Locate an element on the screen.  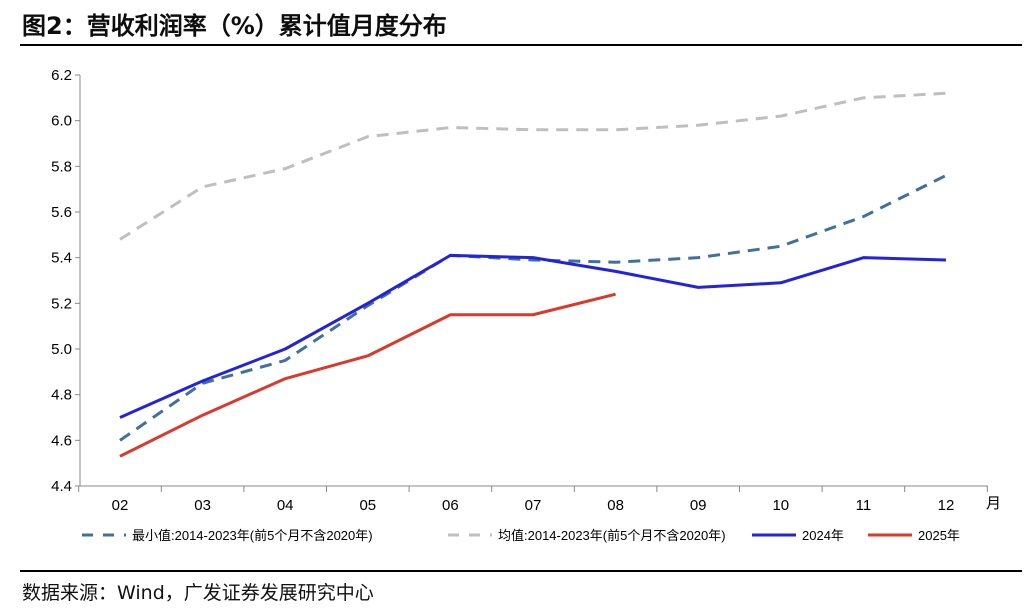
legend-label: 2024年 is located at coordinates (823, 535).